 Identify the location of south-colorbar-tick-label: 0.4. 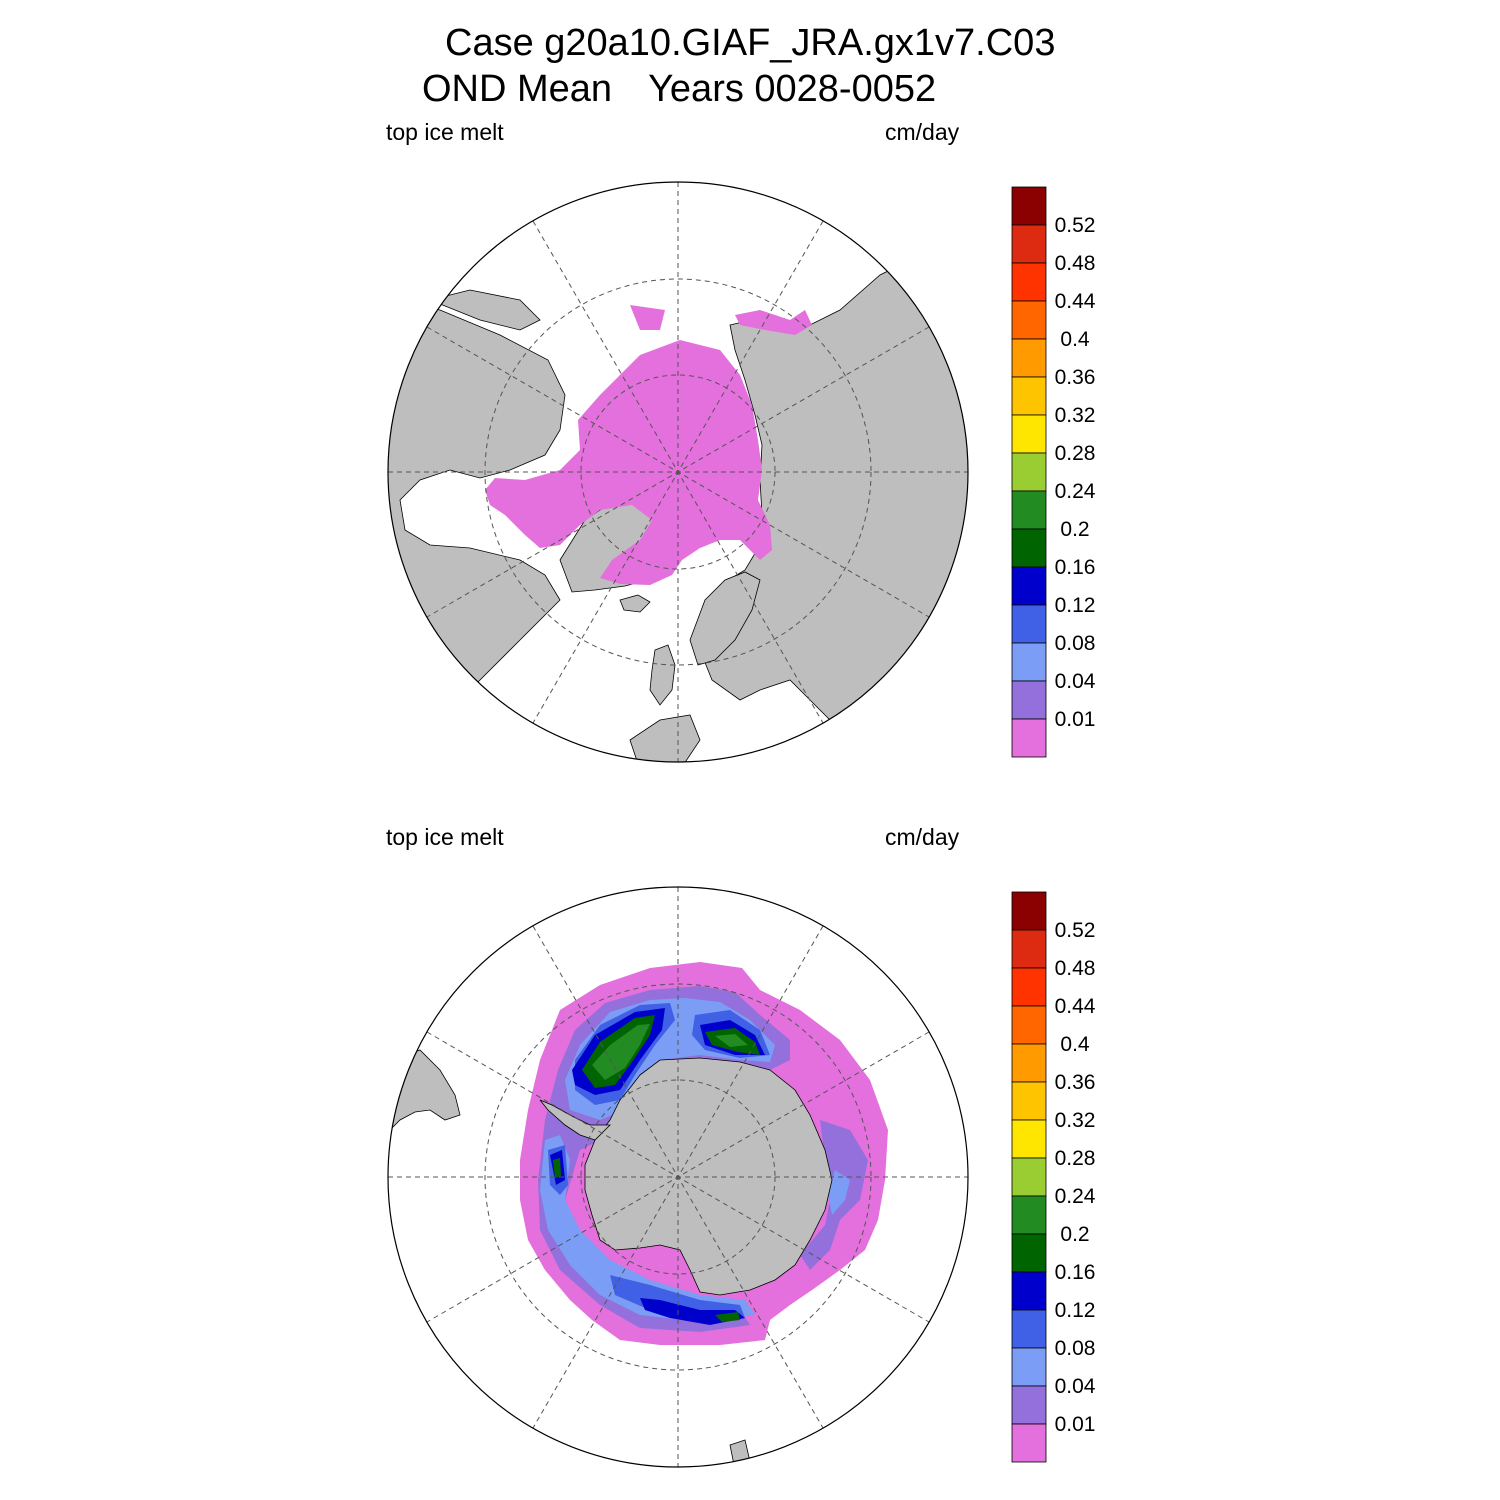
(1075, 1044).